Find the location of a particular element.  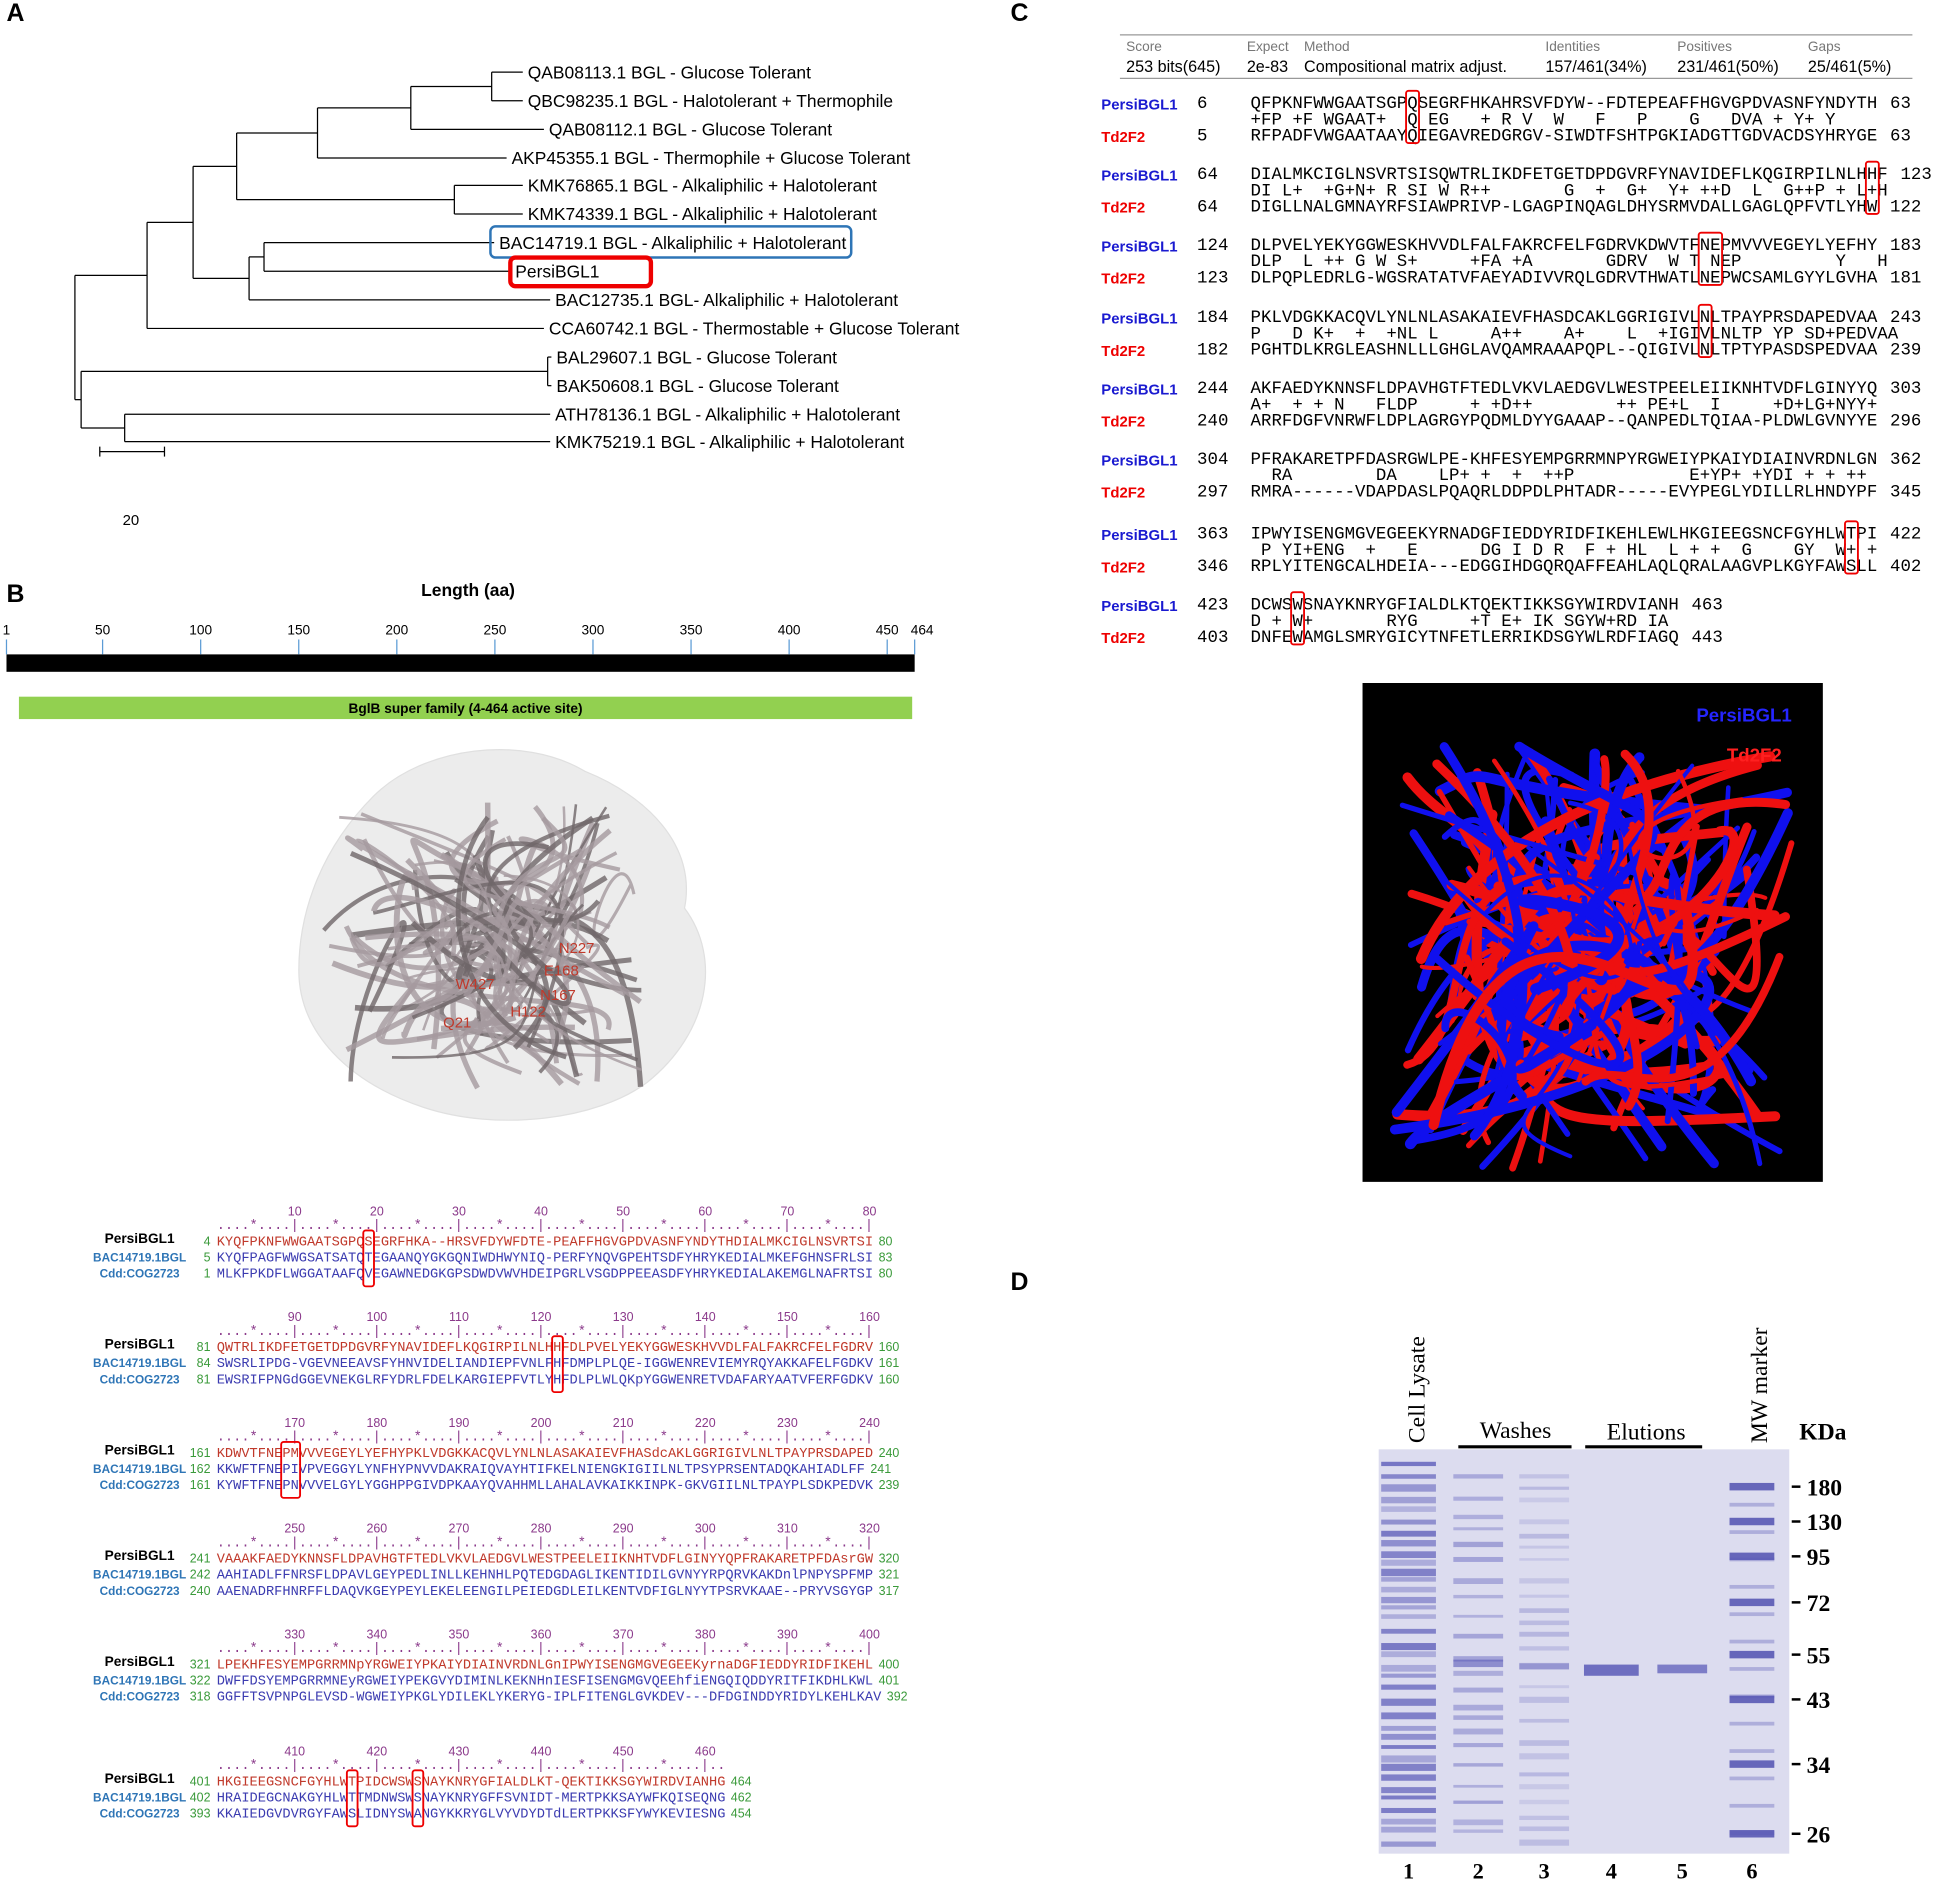

start-position: 240 is located at coordinates (200, 1591).